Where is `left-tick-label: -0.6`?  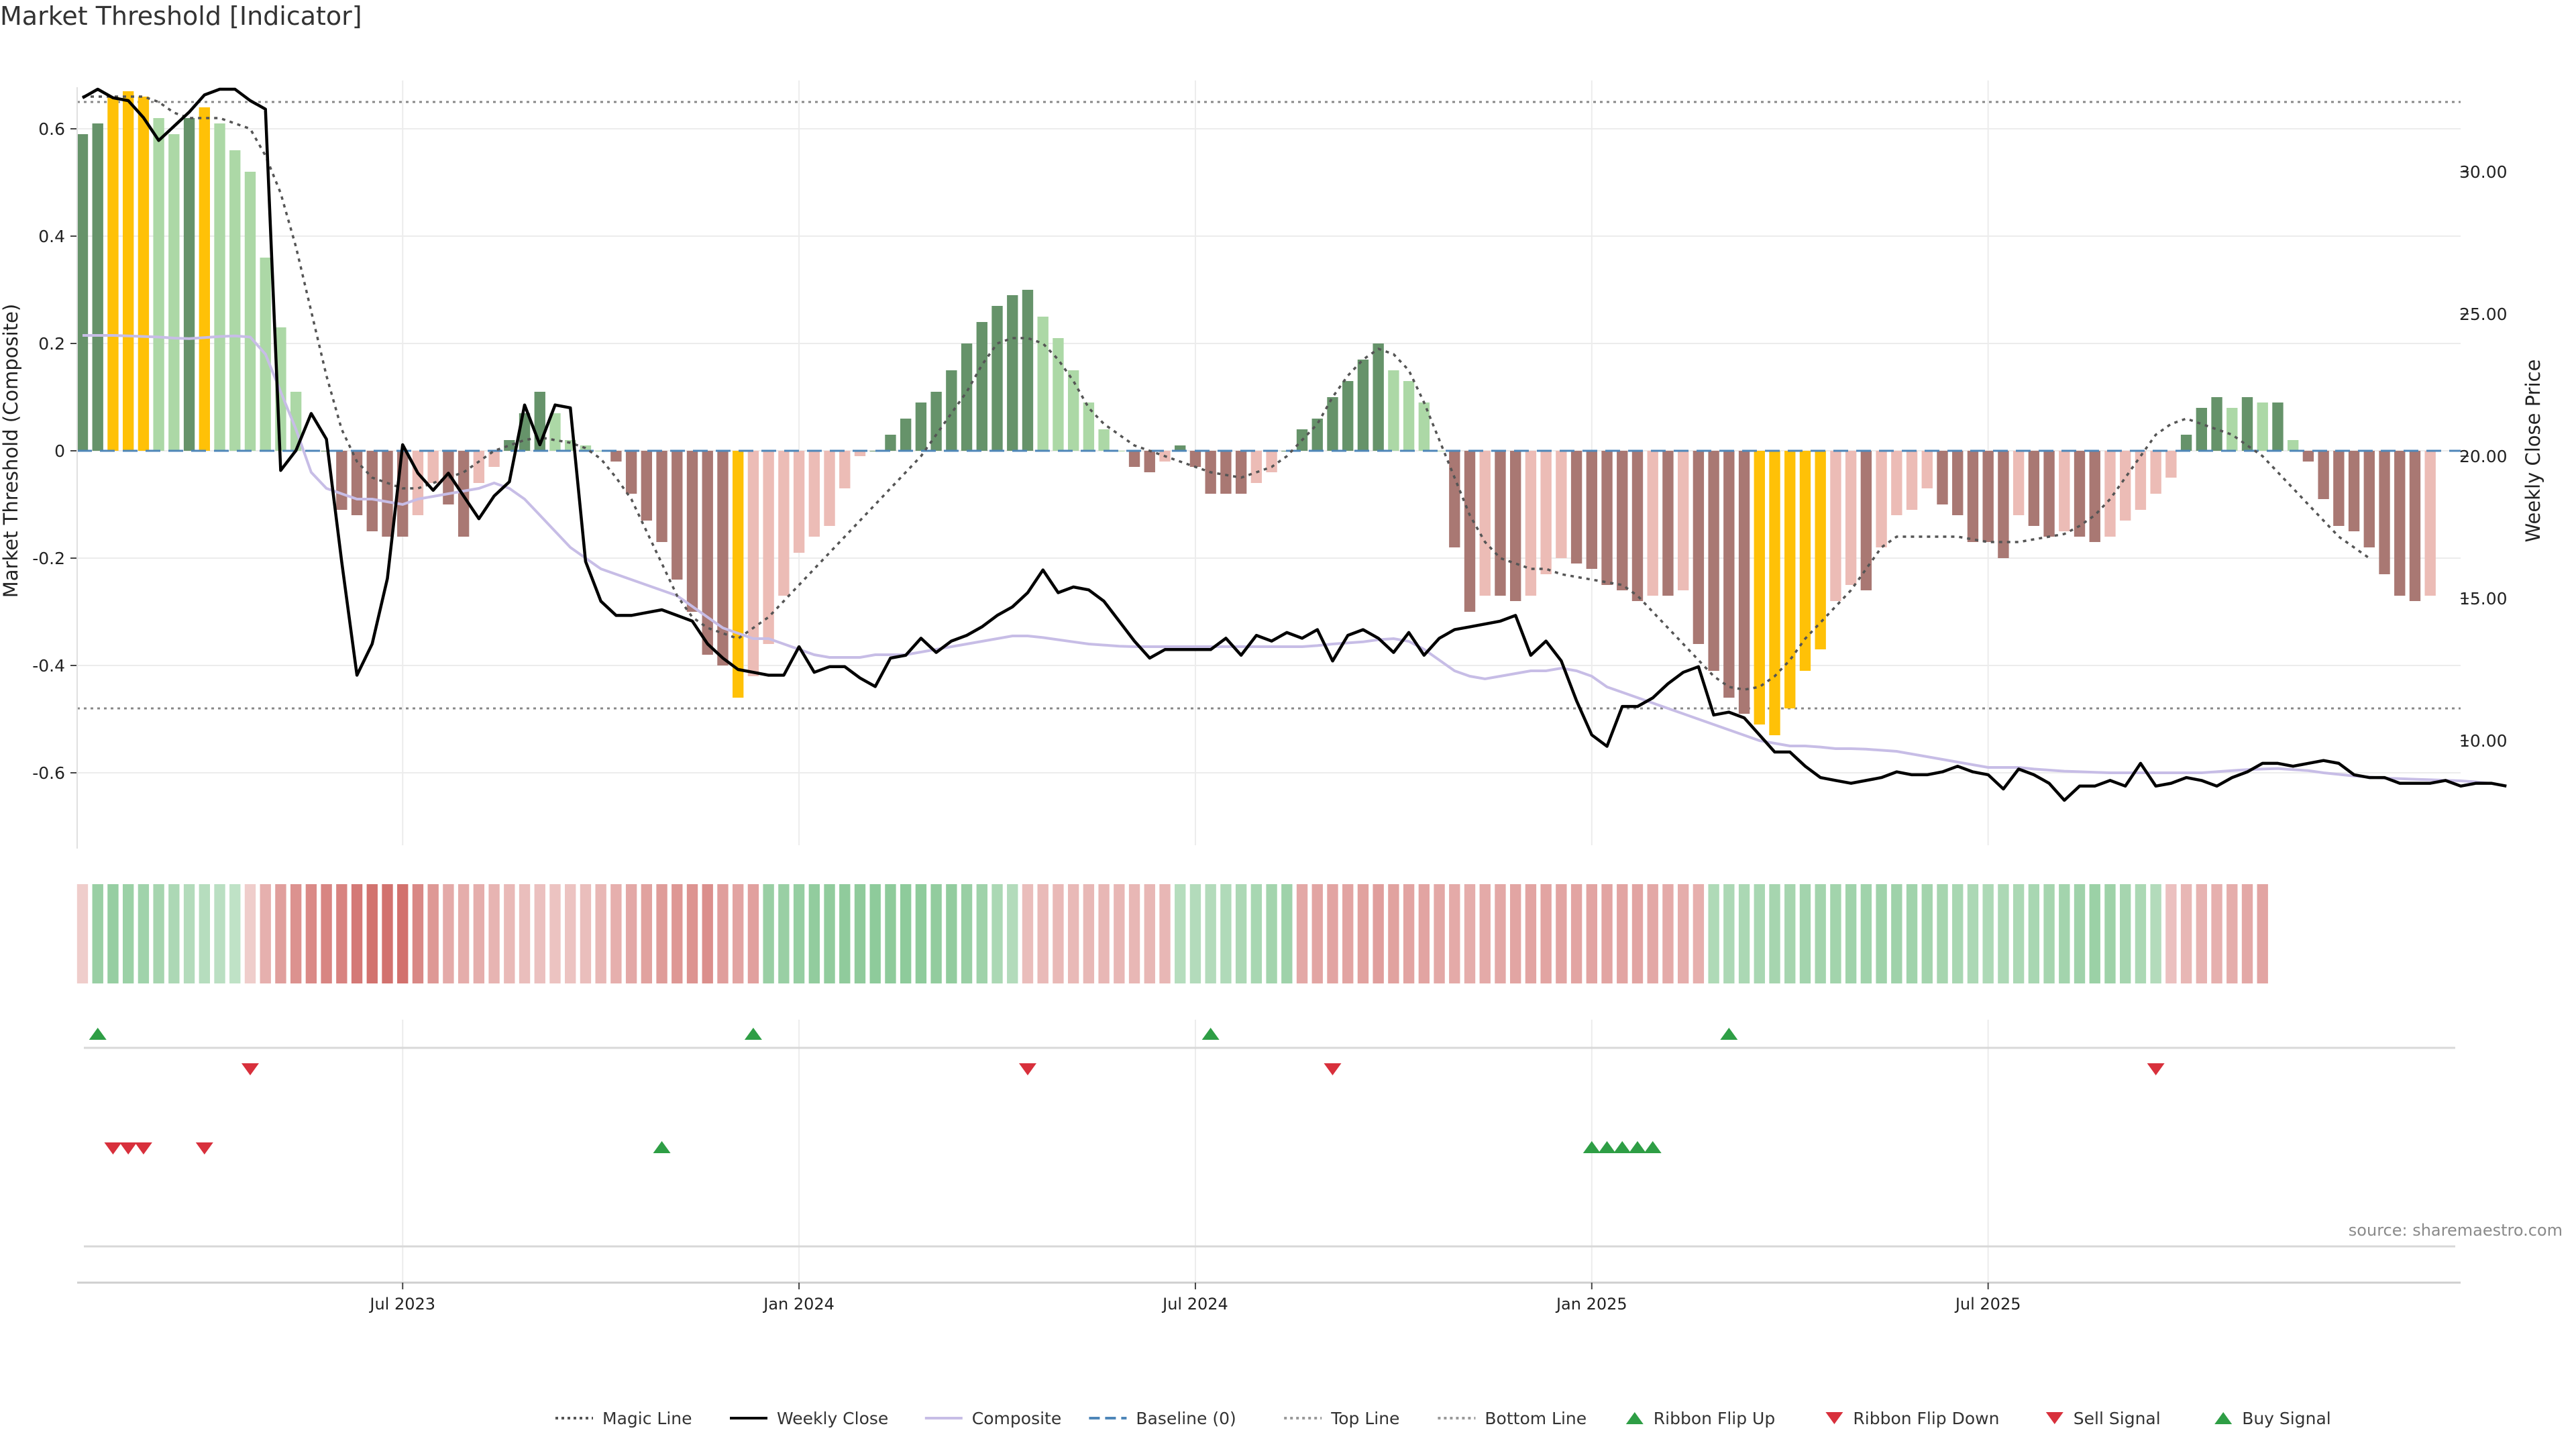
left-tick-label: -0.6 is located at coordinates (48, 773).